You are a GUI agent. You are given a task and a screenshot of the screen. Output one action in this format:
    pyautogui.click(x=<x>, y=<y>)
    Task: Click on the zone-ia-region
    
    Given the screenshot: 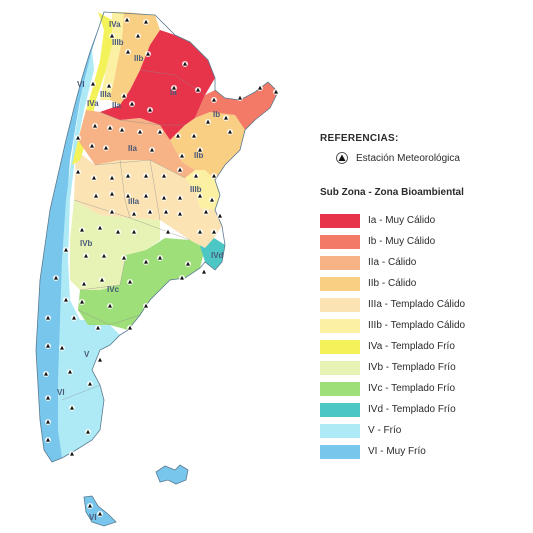 What is the action you would take?
    pyautogui.click(x=157, y=85)
    